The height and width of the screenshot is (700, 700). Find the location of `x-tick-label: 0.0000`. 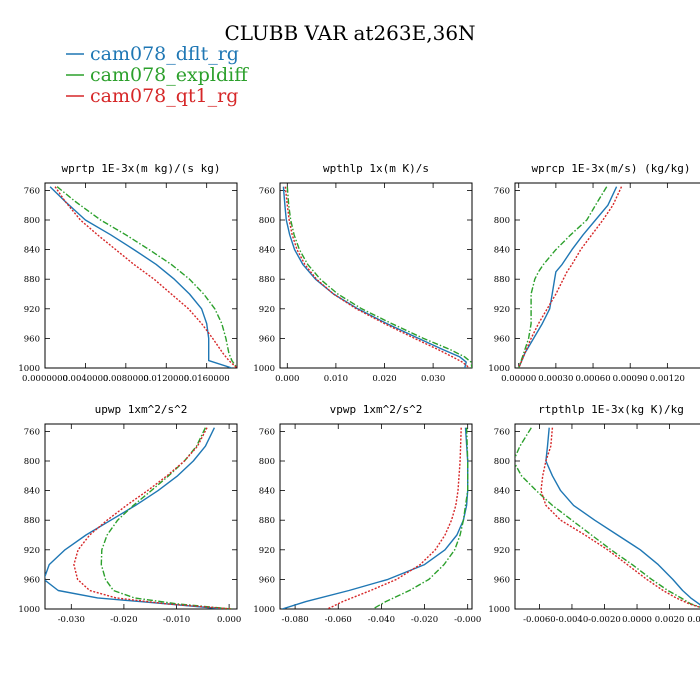

x-tick-label: 0.0000 is located at coordinates (637, 620).